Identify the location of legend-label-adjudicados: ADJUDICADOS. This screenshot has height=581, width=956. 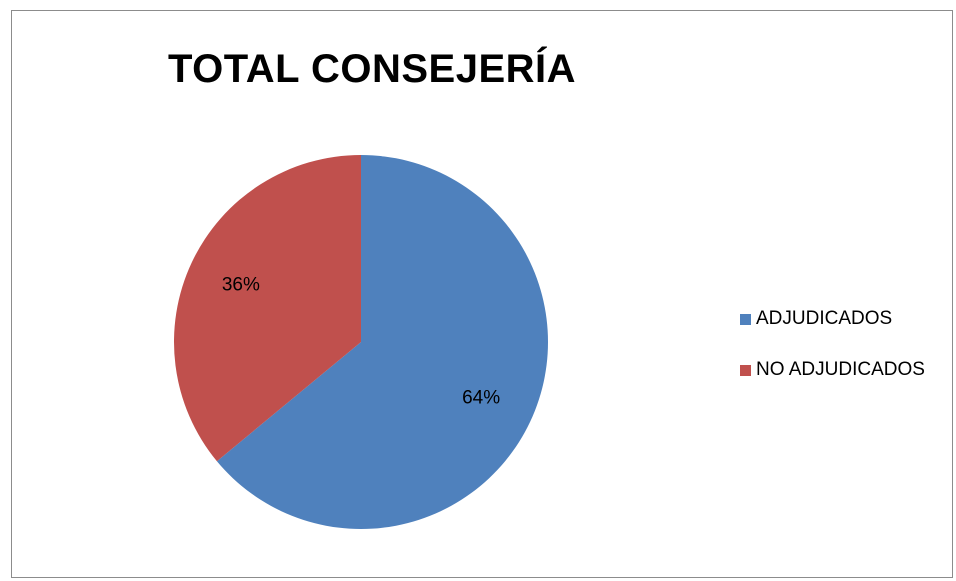
(824, 318).